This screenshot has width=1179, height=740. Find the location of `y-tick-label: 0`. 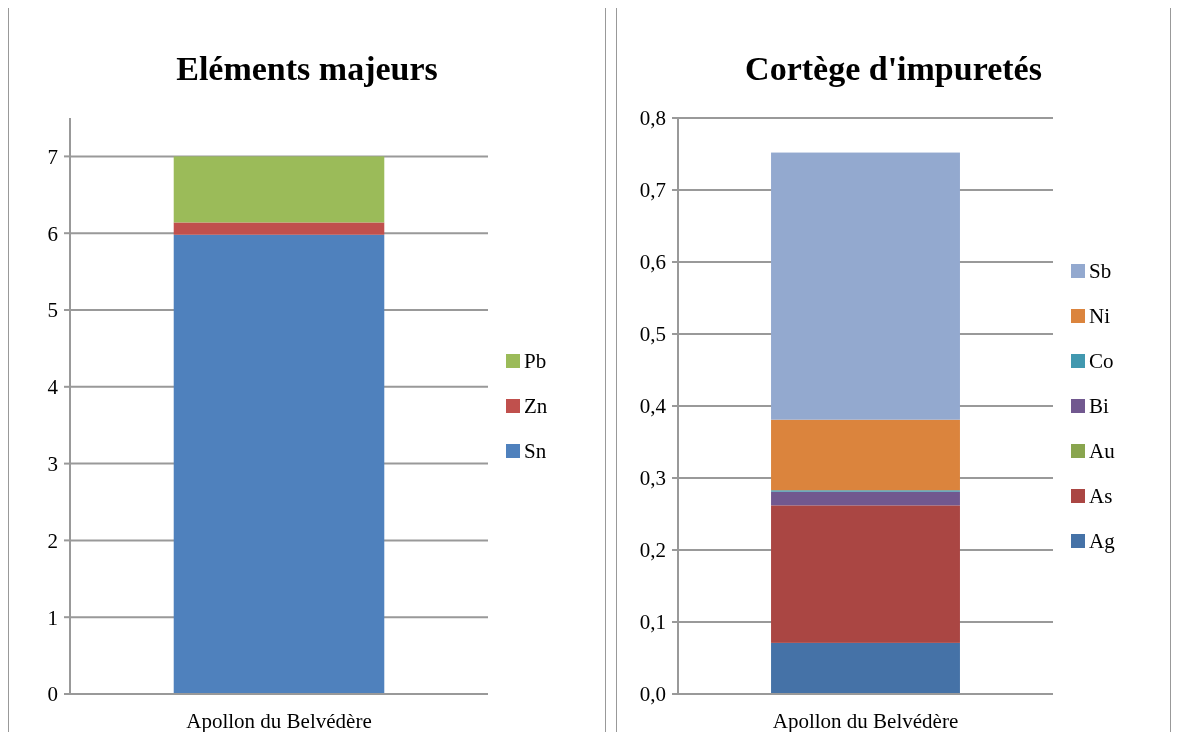

y-tick-label: 0 is located at coordinates (52, 694).